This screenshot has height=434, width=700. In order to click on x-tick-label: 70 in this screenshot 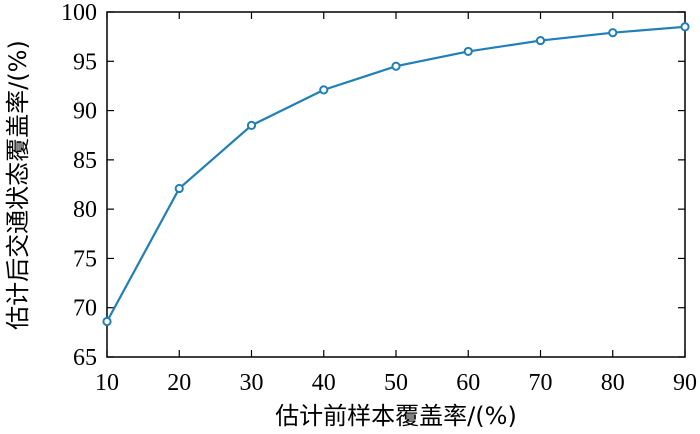, I will do `click(541, 383)`.